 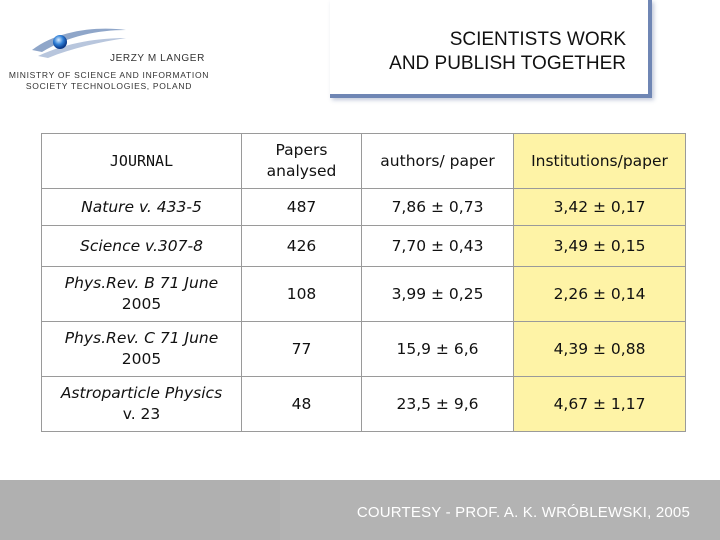 What do you see at coordinates (78, 44) in the screenshot?
I see `swoosh-logo-icon` at bounding box center [78, 44].